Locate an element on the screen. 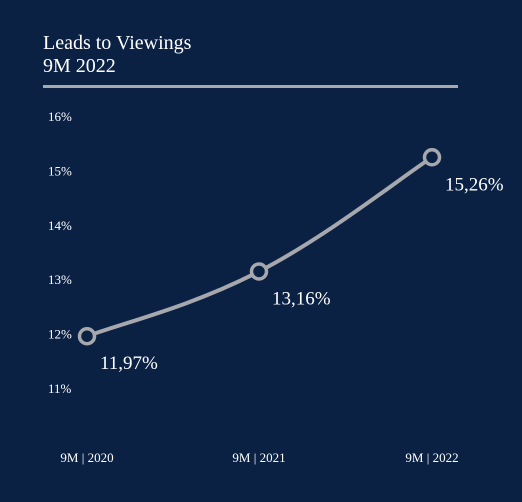  chart-title-block: Leads to Viewings 9M 2022 is located at coordinates (117, 55).